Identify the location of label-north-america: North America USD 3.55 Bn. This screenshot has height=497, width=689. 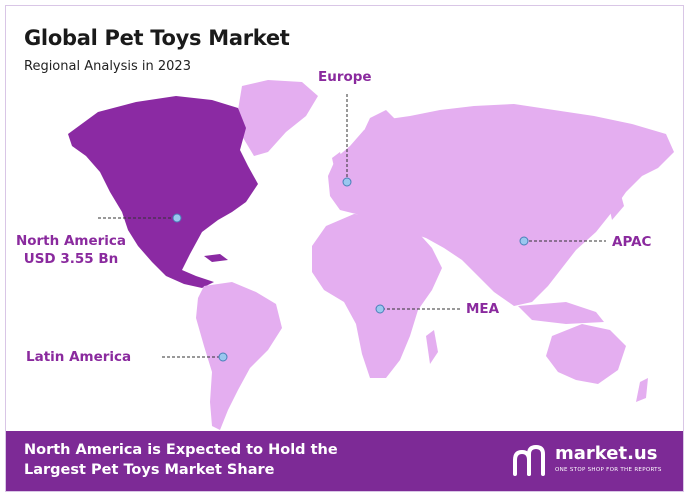
(71, 250).